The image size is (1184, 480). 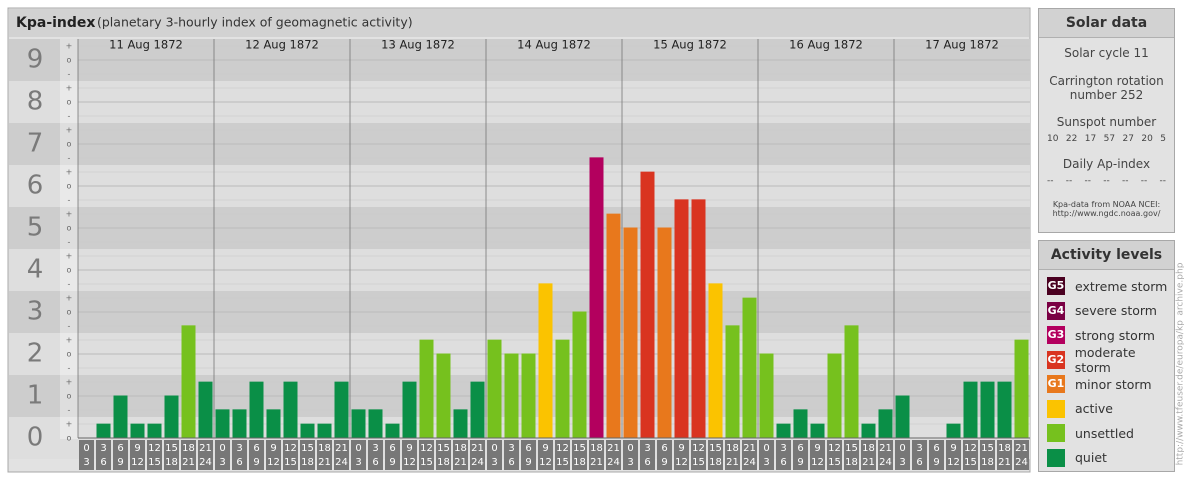 I want to click on day-label: 12 Aug 1872, so click(x=282, y=45).